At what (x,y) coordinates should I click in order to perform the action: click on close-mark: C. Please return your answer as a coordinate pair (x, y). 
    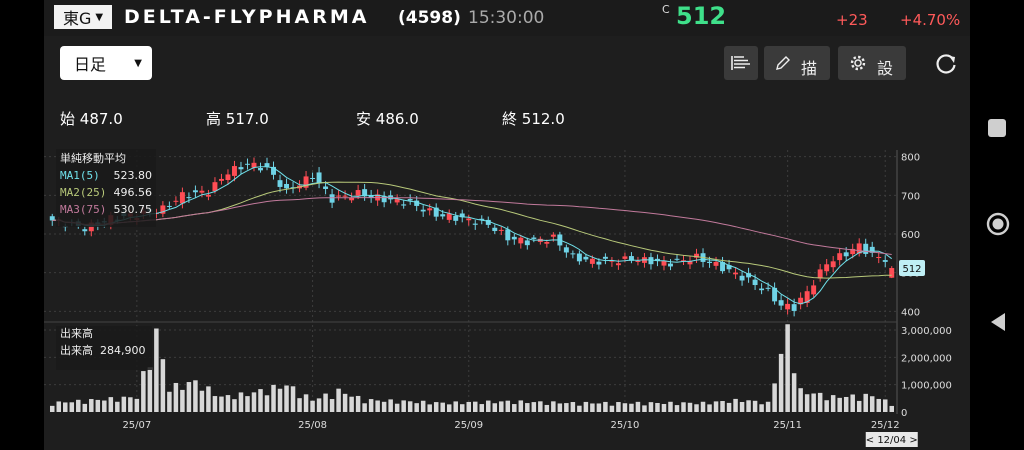
    Looking at the image, I should click on (666, 9).